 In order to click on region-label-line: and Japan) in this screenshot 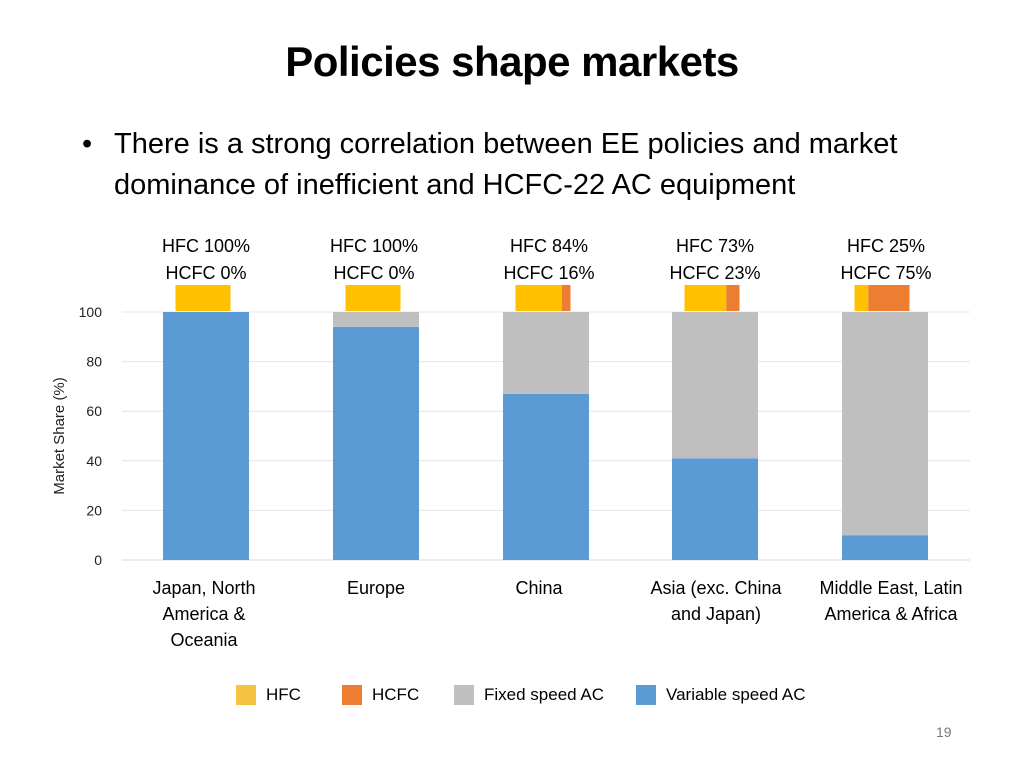, I will do `click(716, 614)`.